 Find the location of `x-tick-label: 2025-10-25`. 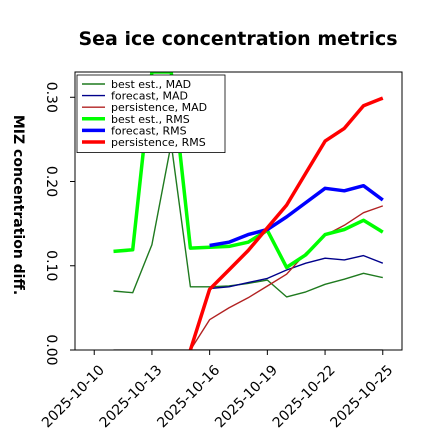

x-tick-label: 2025-10-25 is located at coordinates (362, 396).